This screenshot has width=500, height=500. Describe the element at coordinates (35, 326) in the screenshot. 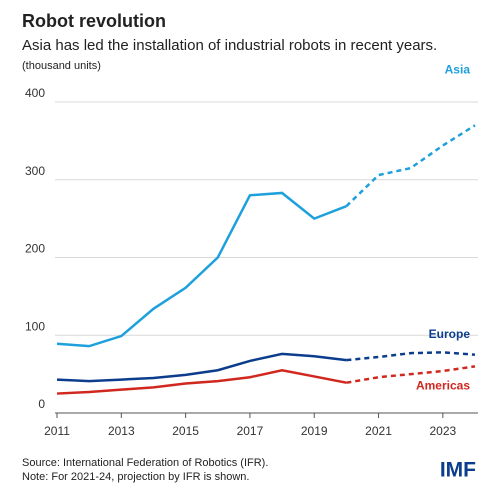

I see `y-tick-label: 100` at that location.